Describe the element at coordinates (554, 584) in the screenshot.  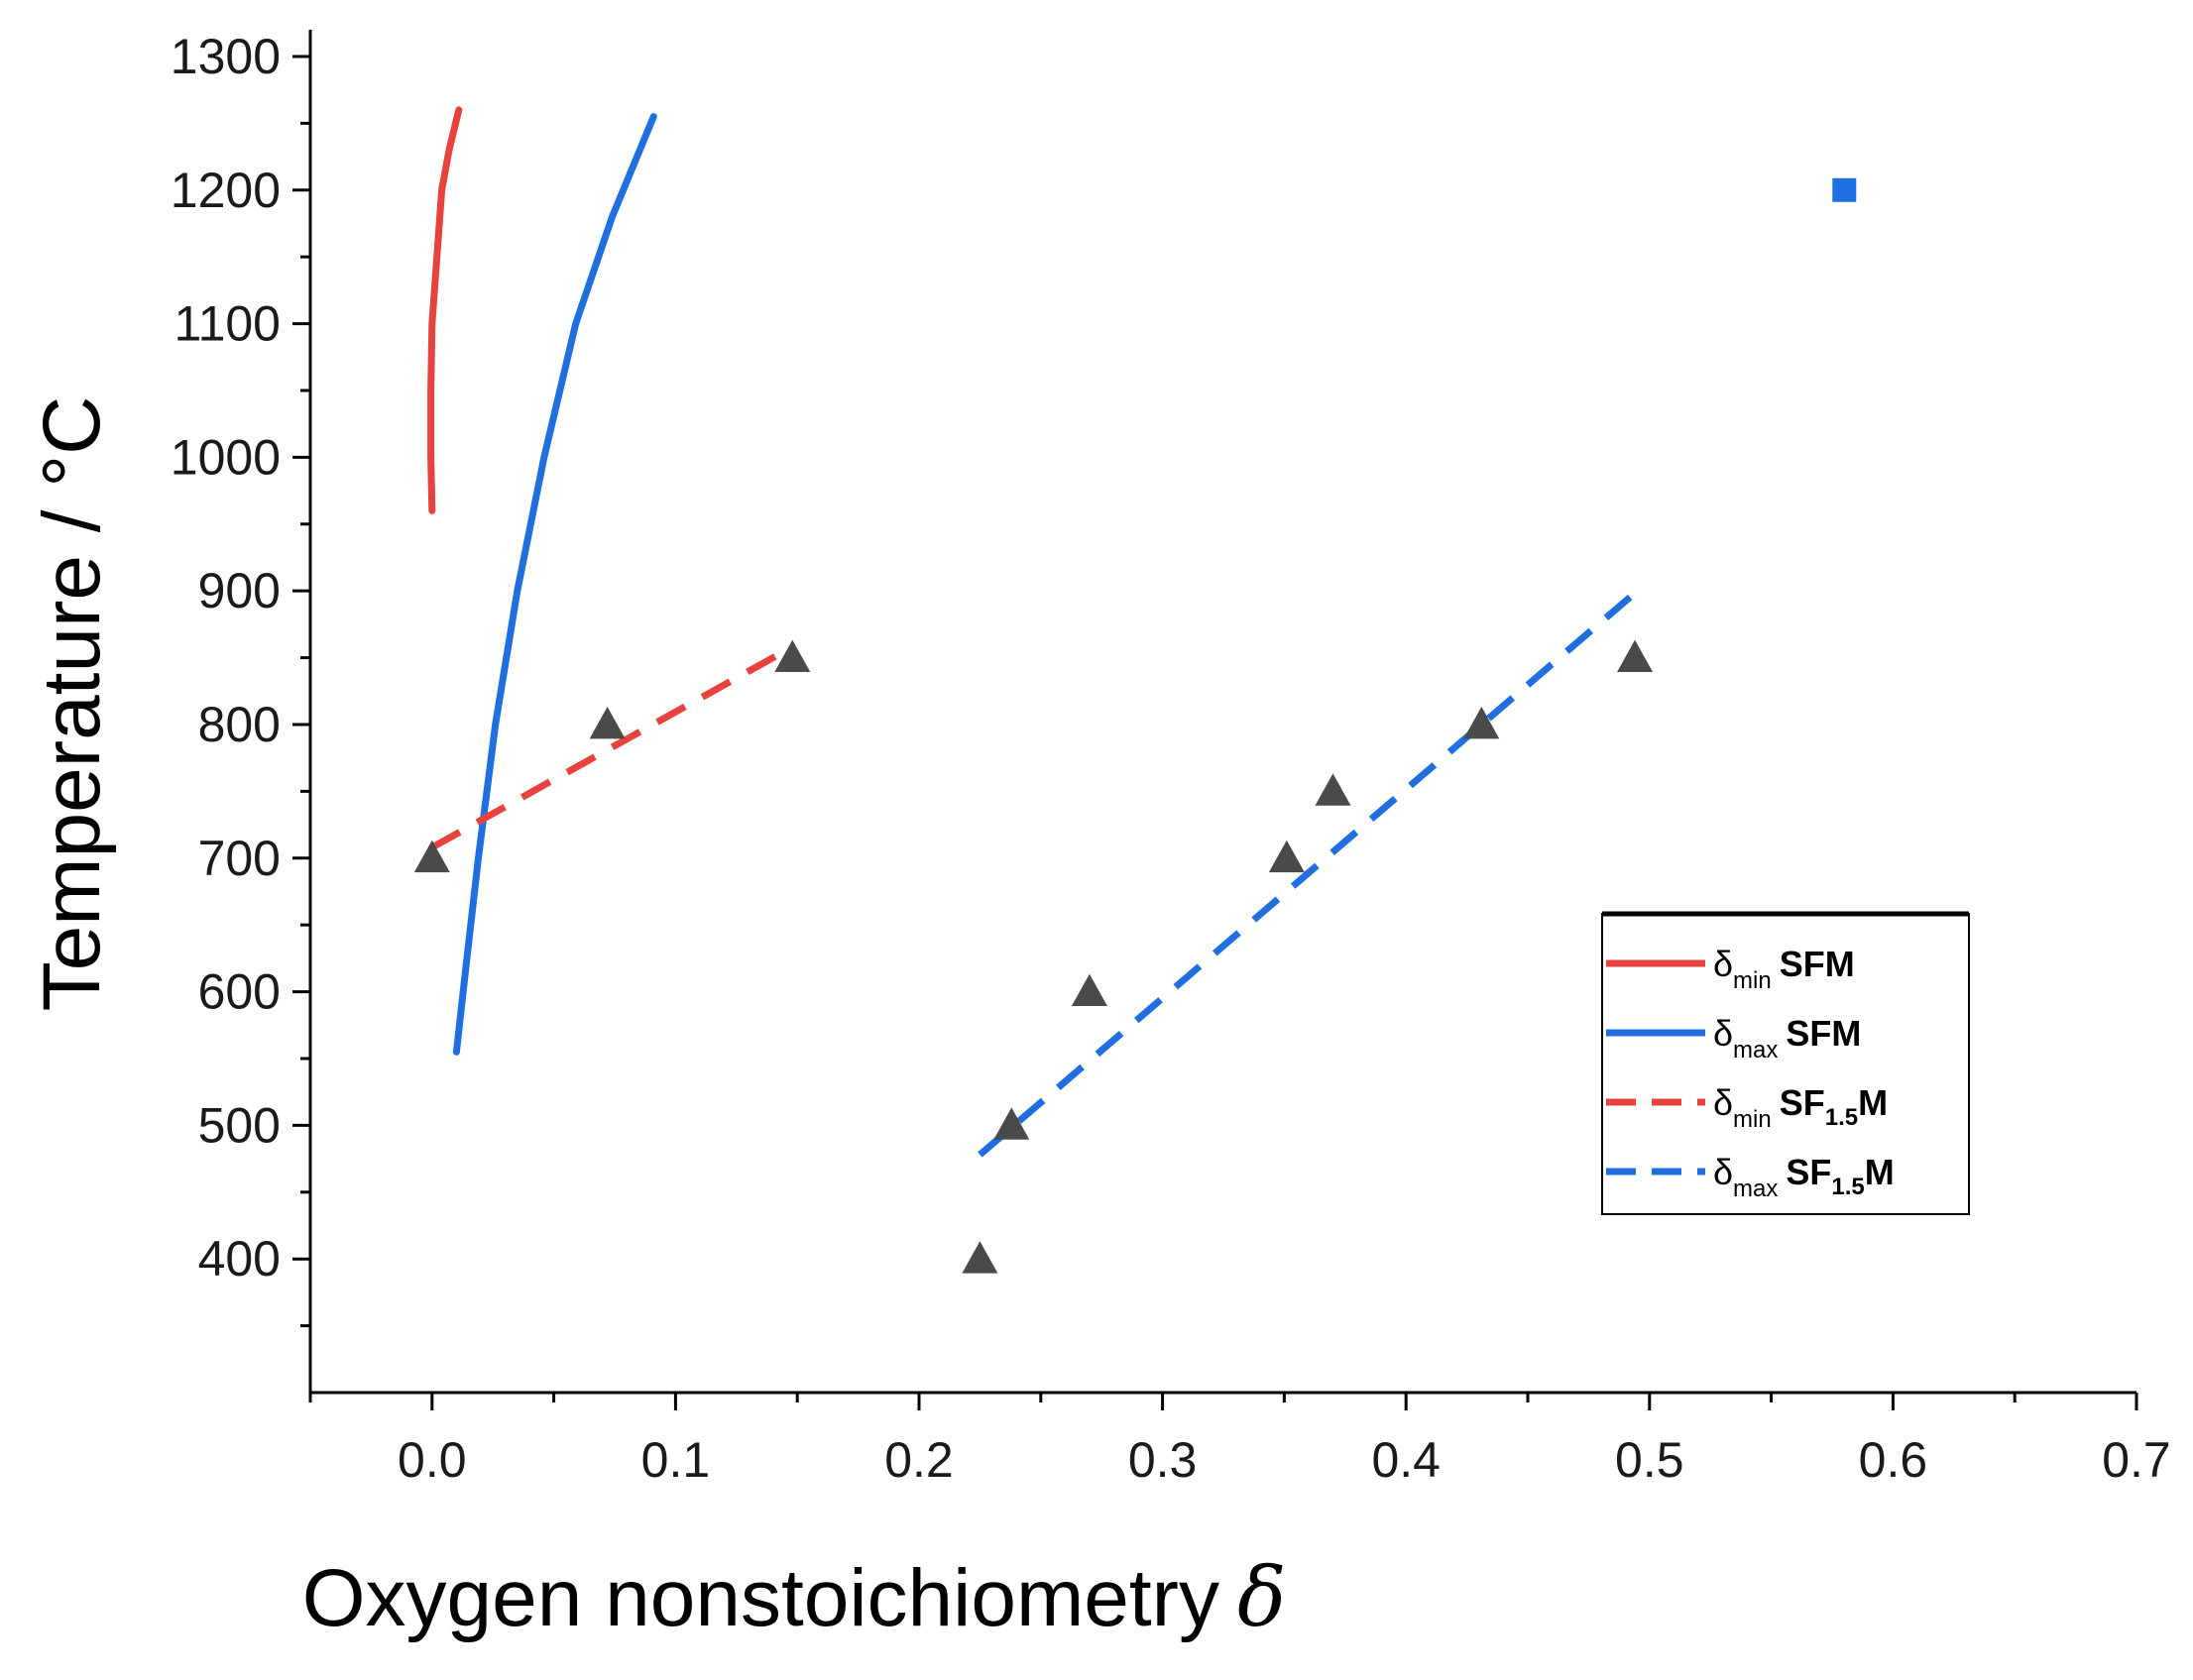
I see `series-line-max-sfm` at that location.